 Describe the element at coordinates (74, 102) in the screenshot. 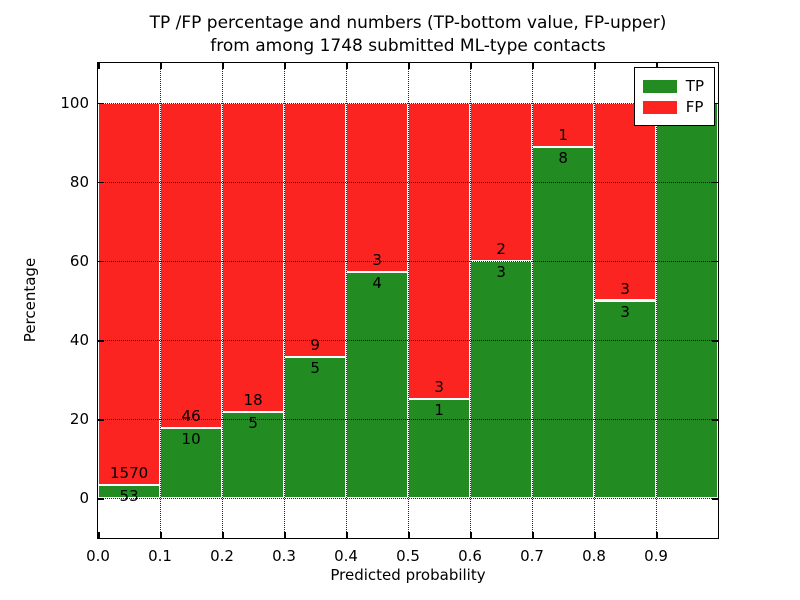

I see `y-tick-label: 100` at that location.